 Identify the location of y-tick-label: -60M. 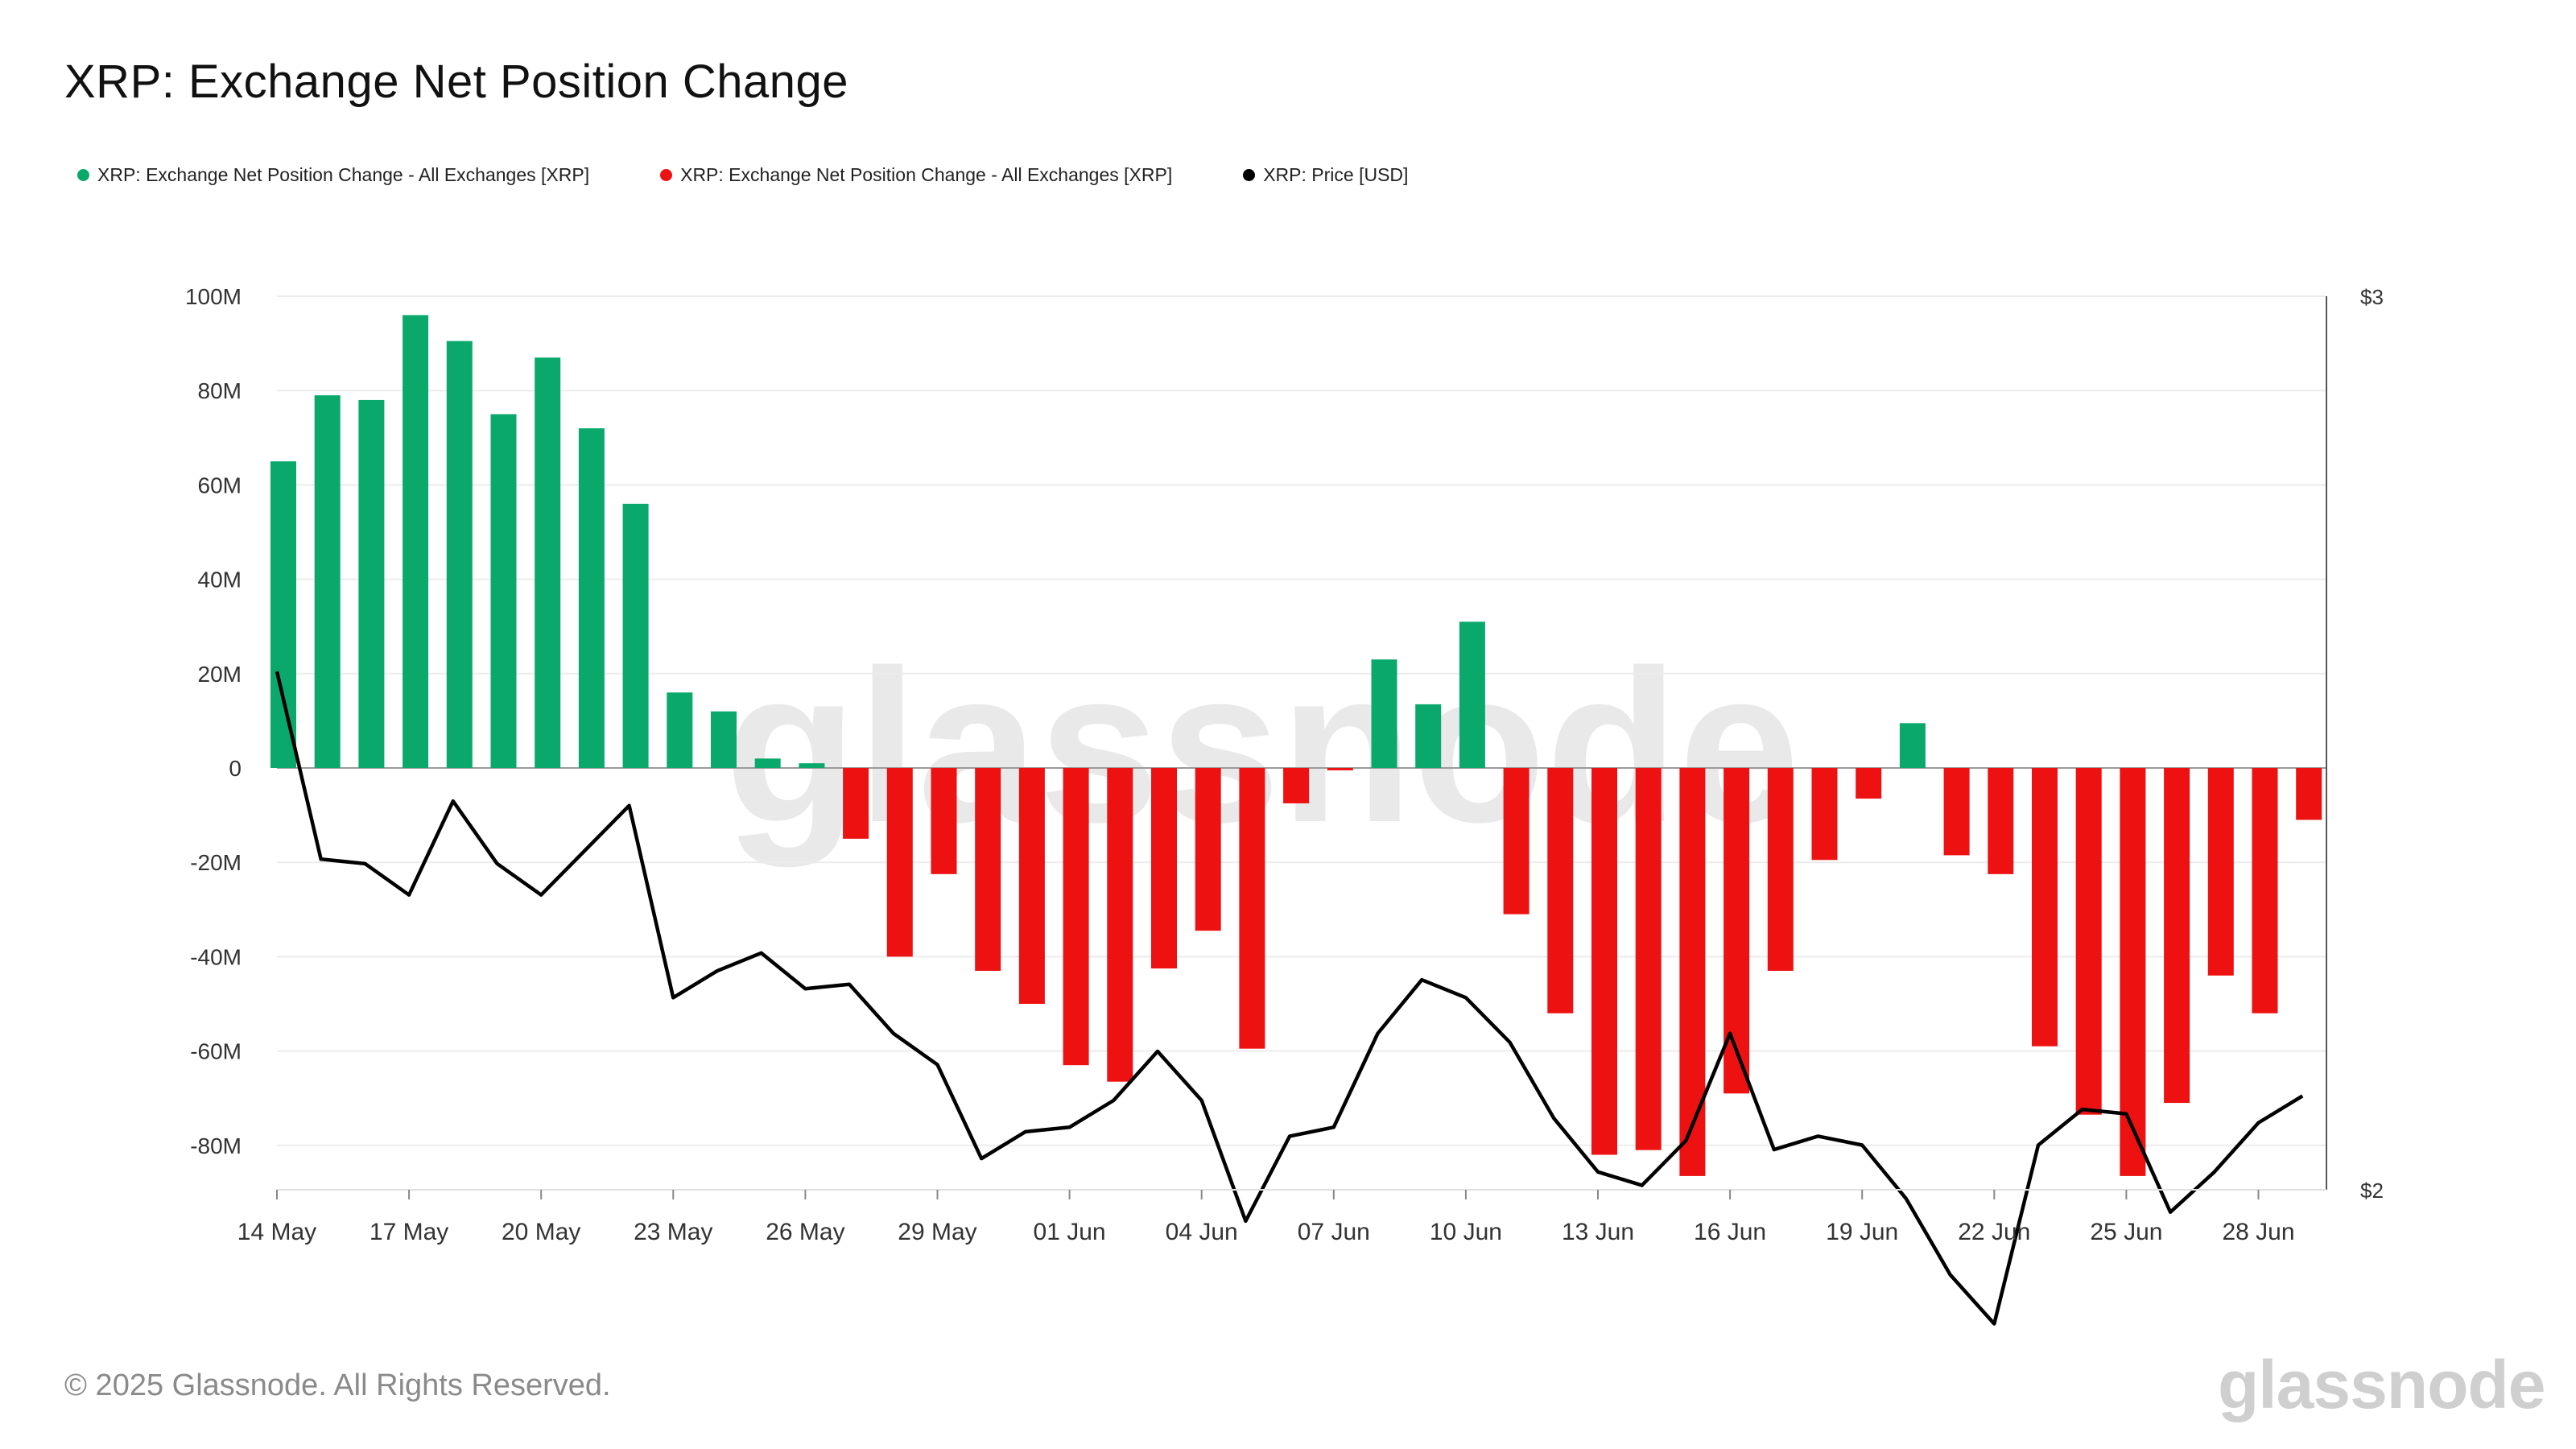
(216, 1051).